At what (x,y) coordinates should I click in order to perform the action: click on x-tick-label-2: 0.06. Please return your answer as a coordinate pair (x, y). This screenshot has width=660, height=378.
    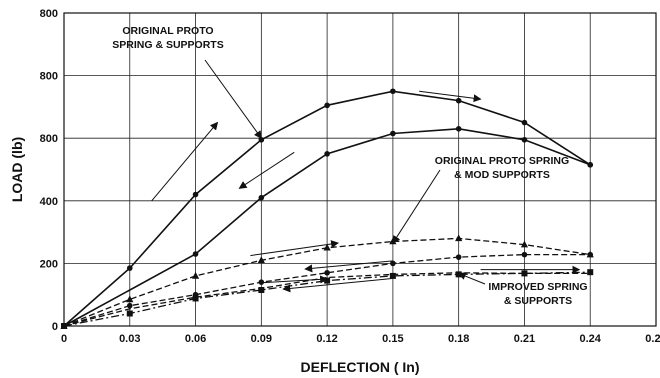
    Looking at the image, I should click on (195, 339).